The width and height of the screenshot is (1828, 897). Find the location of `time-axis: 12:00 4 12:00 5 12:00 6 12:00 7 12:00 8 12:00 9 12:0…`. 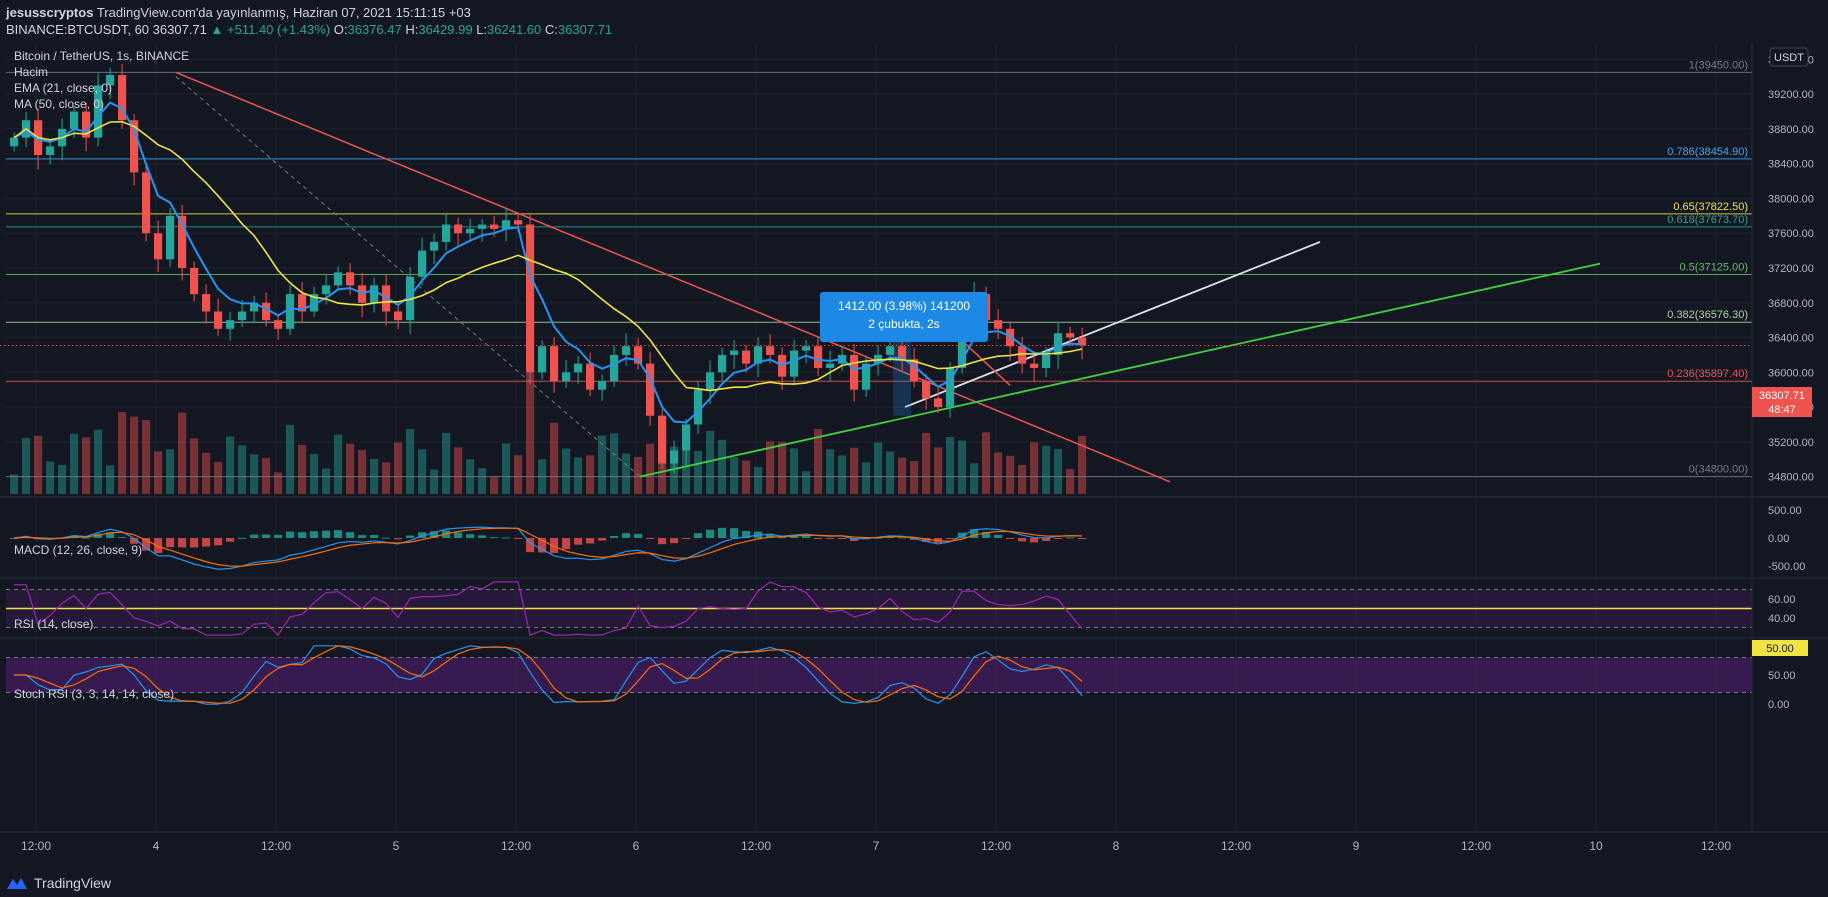

time-axis: 12:00 4 12:00 5 12:00 6 12:00 7 12:00 8 12:00 9 12:0… is located at coordinates (914, 842).